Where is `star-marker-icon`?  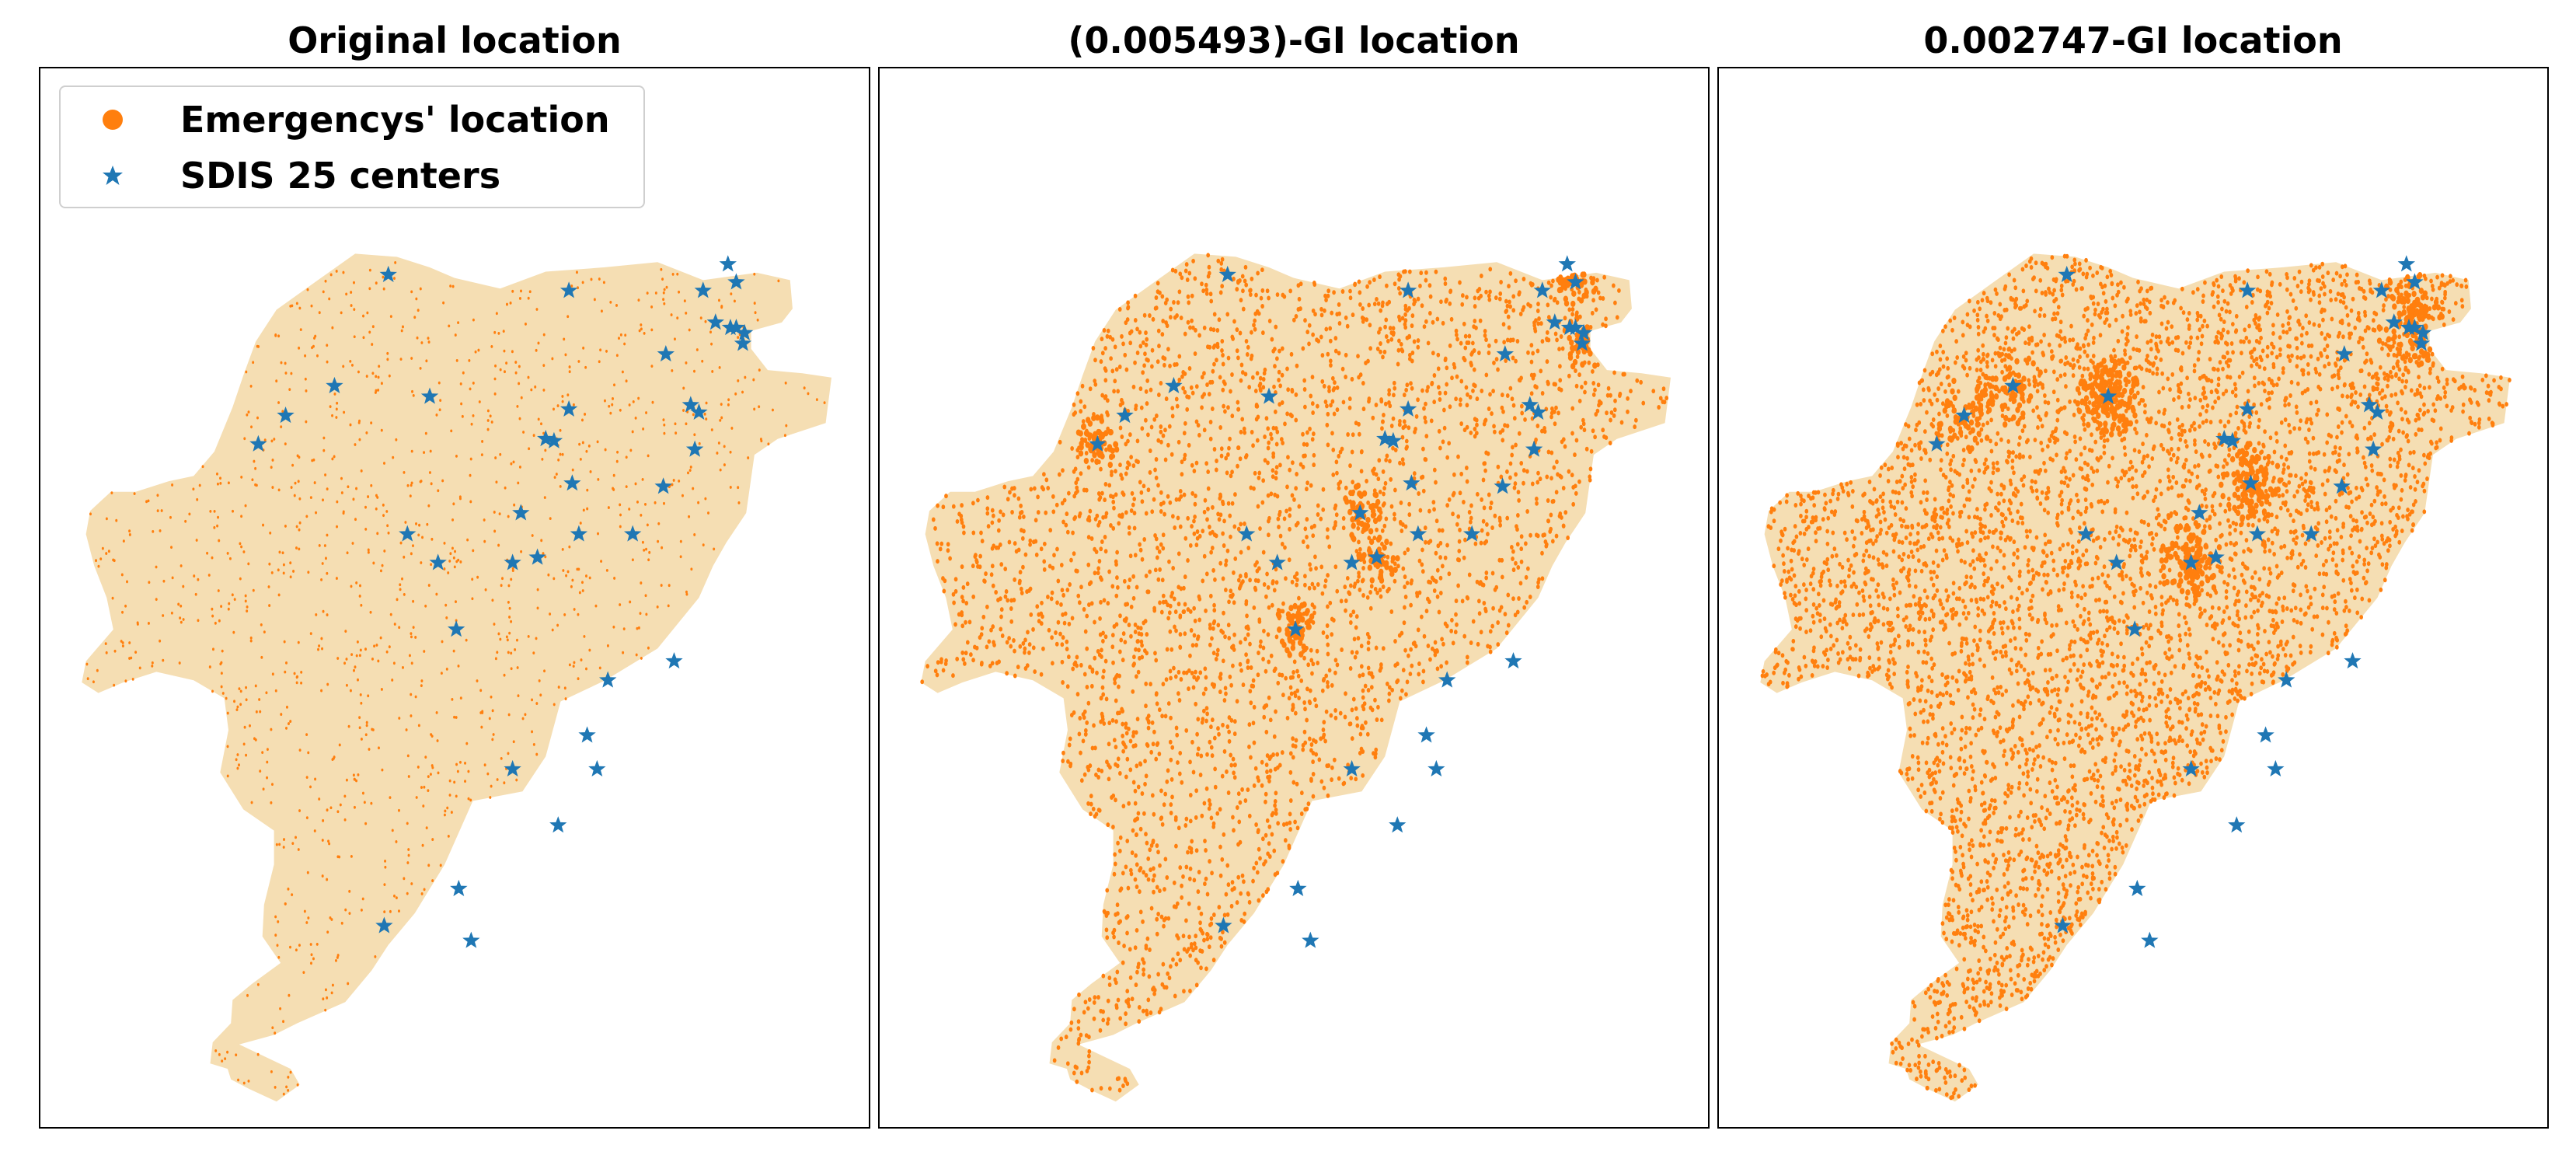 star-marker-icon is located at coordinates (113, 175).